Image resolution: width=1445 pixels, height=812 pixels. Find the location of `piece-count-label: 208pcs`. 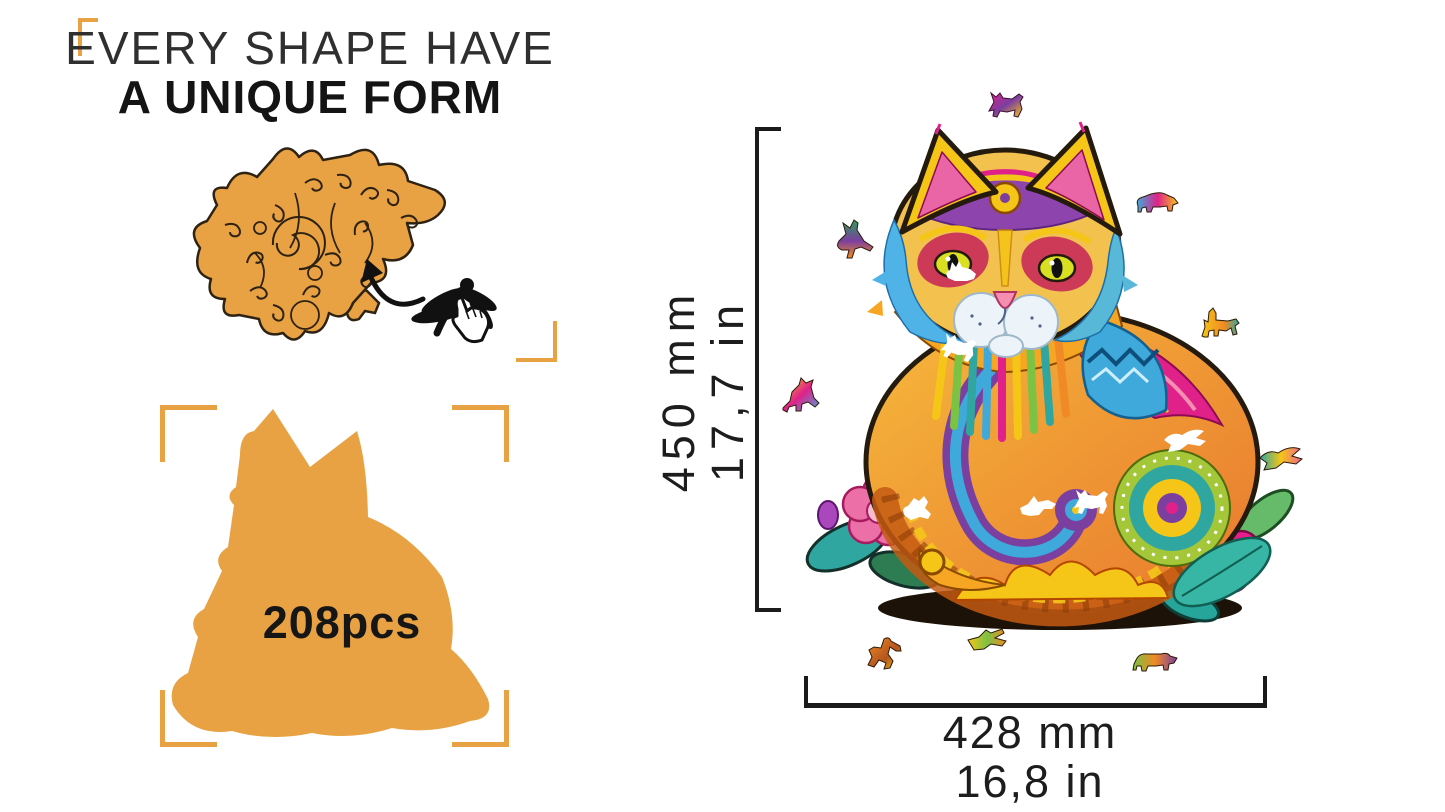

piece-count-label: 208pcs is located at coordinates (342, 622).